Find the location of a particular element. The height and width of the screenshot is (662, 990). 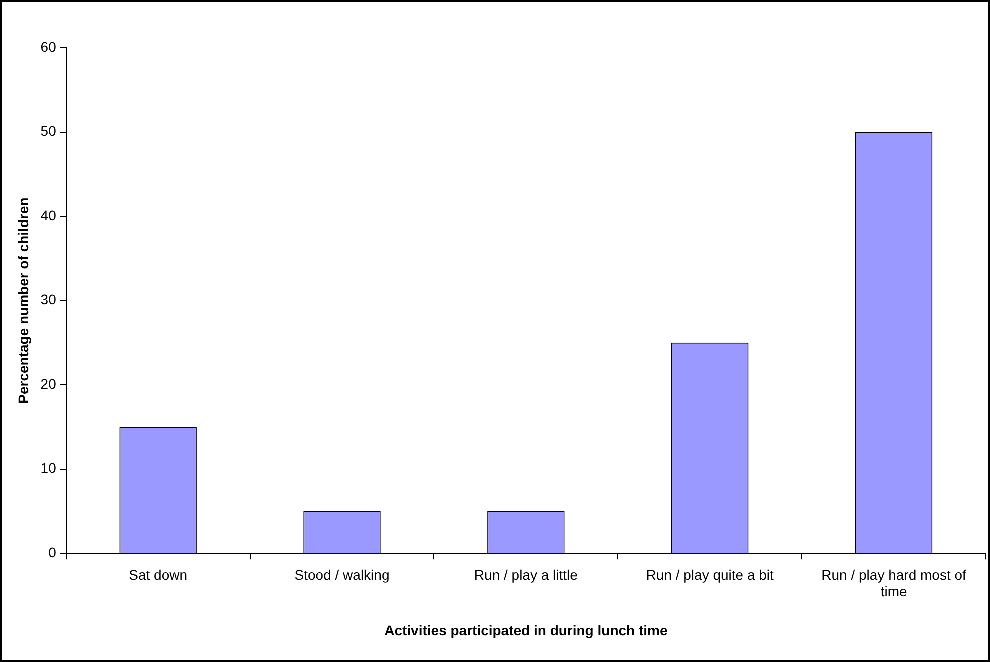

y-tick-label: 60 is located at coordinates (48, 46).